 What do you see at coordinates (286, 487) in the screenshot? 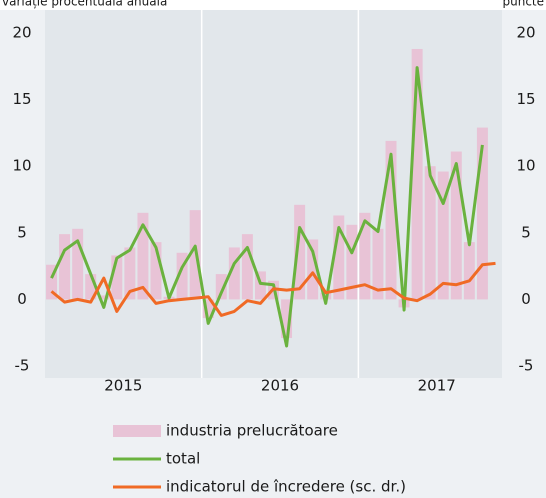
I see `legend-label: indicatorul de încredere (sc. dr.)` at bounding box center [286, 487].